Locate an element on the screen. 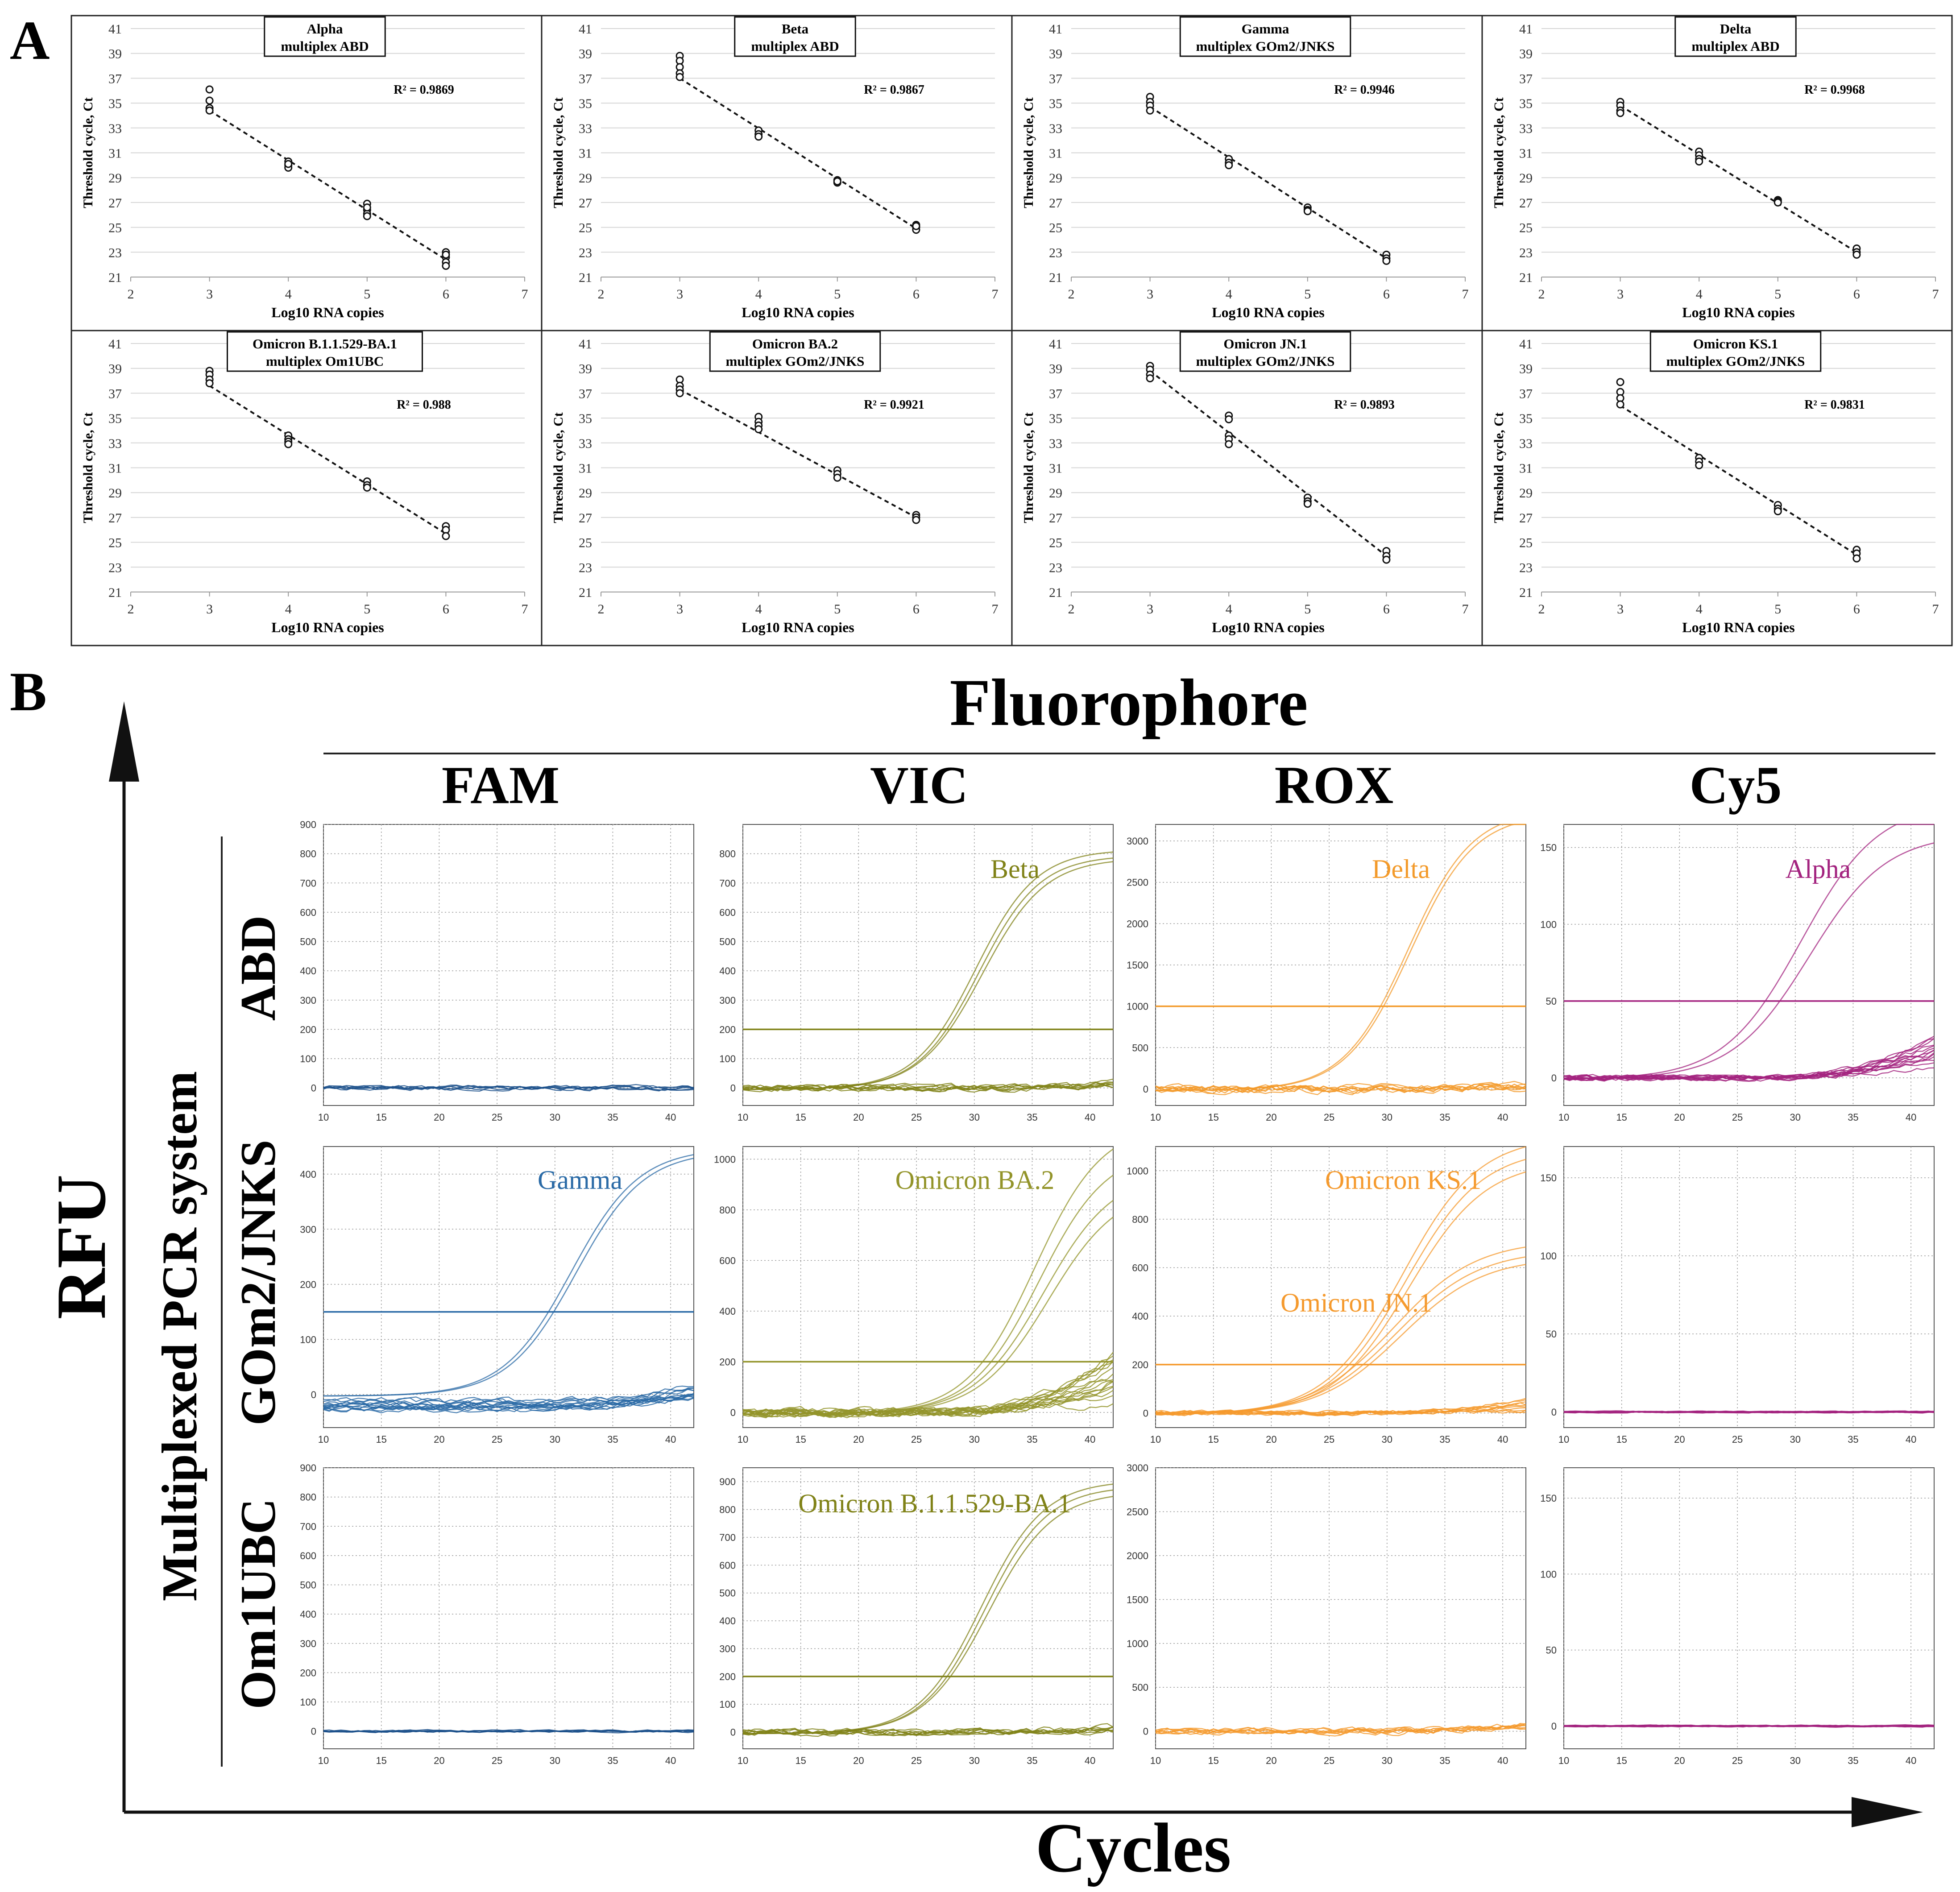 The height and width of the screenshot is (1892, 1960). channel-label-cy5: Cy5 is located at coordinates (1736, 785).